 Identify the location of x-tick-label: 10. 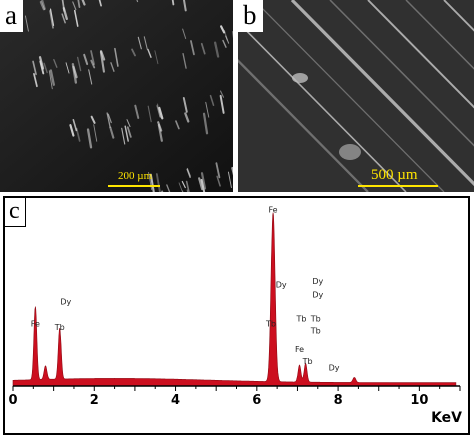
(419, 400).